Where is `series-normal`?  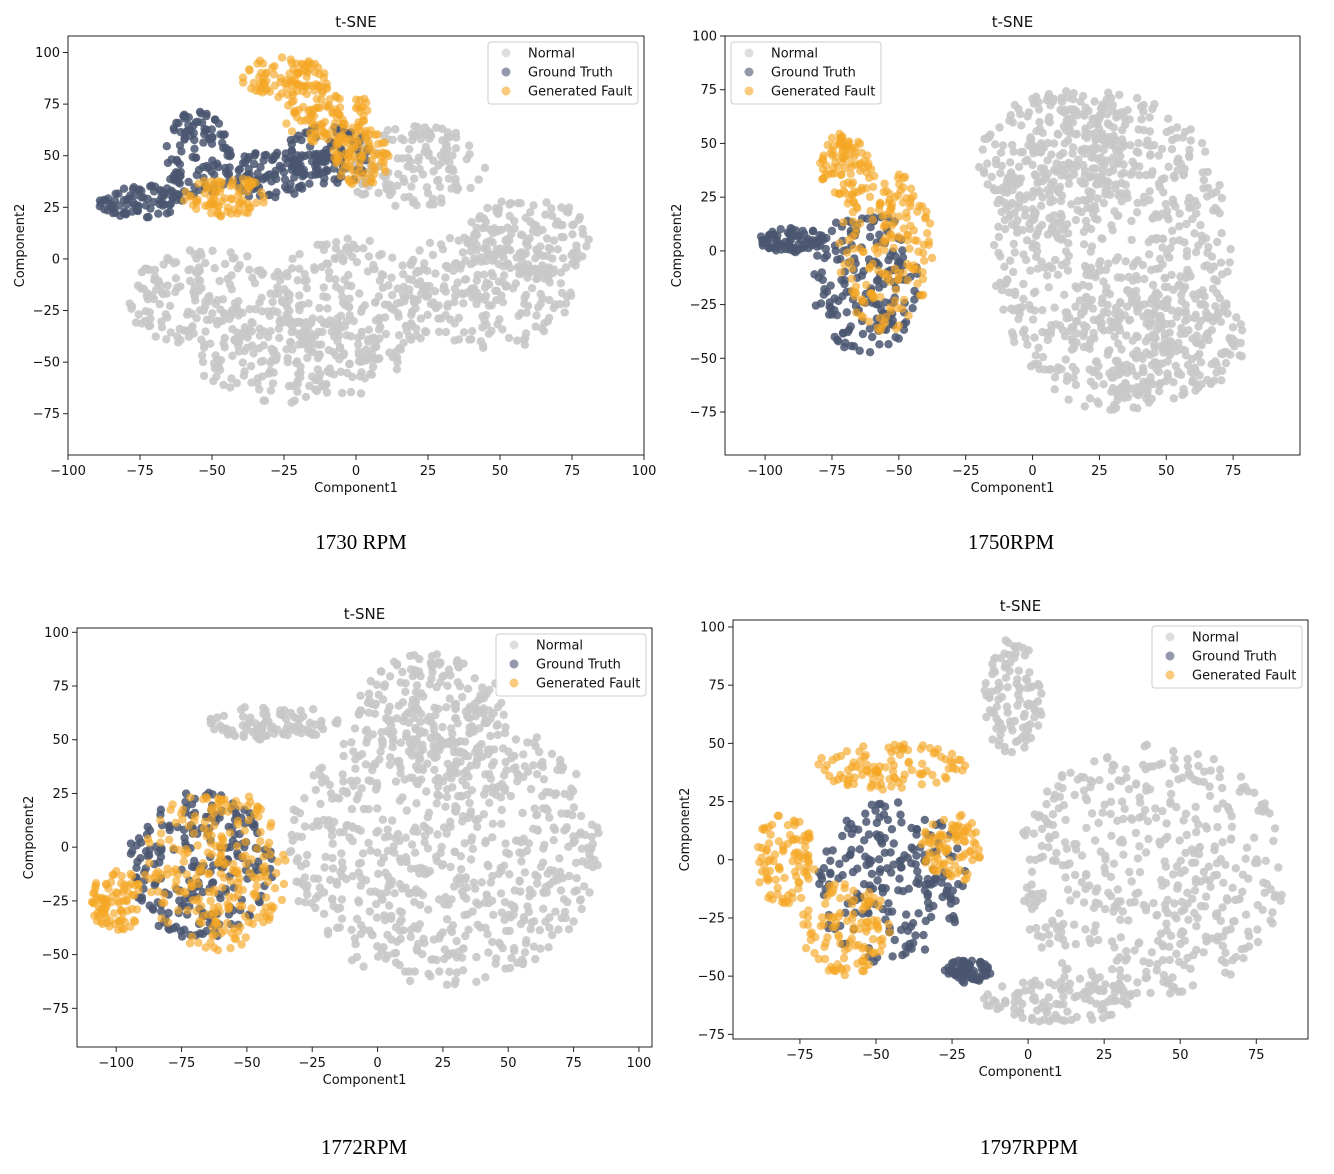 series-normal is located at coordinates (404, 819).